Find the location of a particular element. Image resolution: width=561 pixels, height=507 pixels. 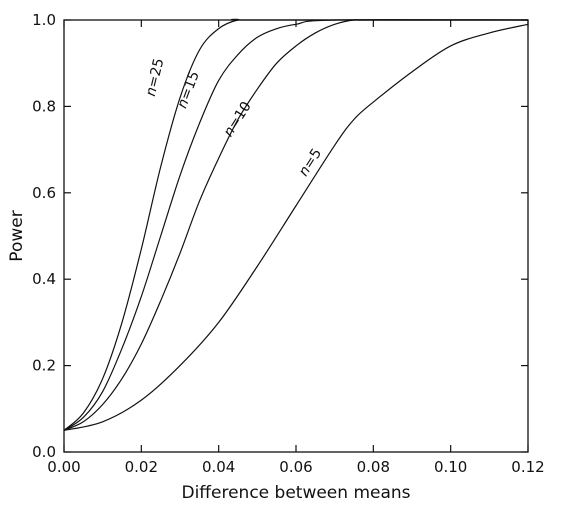

y-tick-label: 0.0 is located at coordinates (44, 452).